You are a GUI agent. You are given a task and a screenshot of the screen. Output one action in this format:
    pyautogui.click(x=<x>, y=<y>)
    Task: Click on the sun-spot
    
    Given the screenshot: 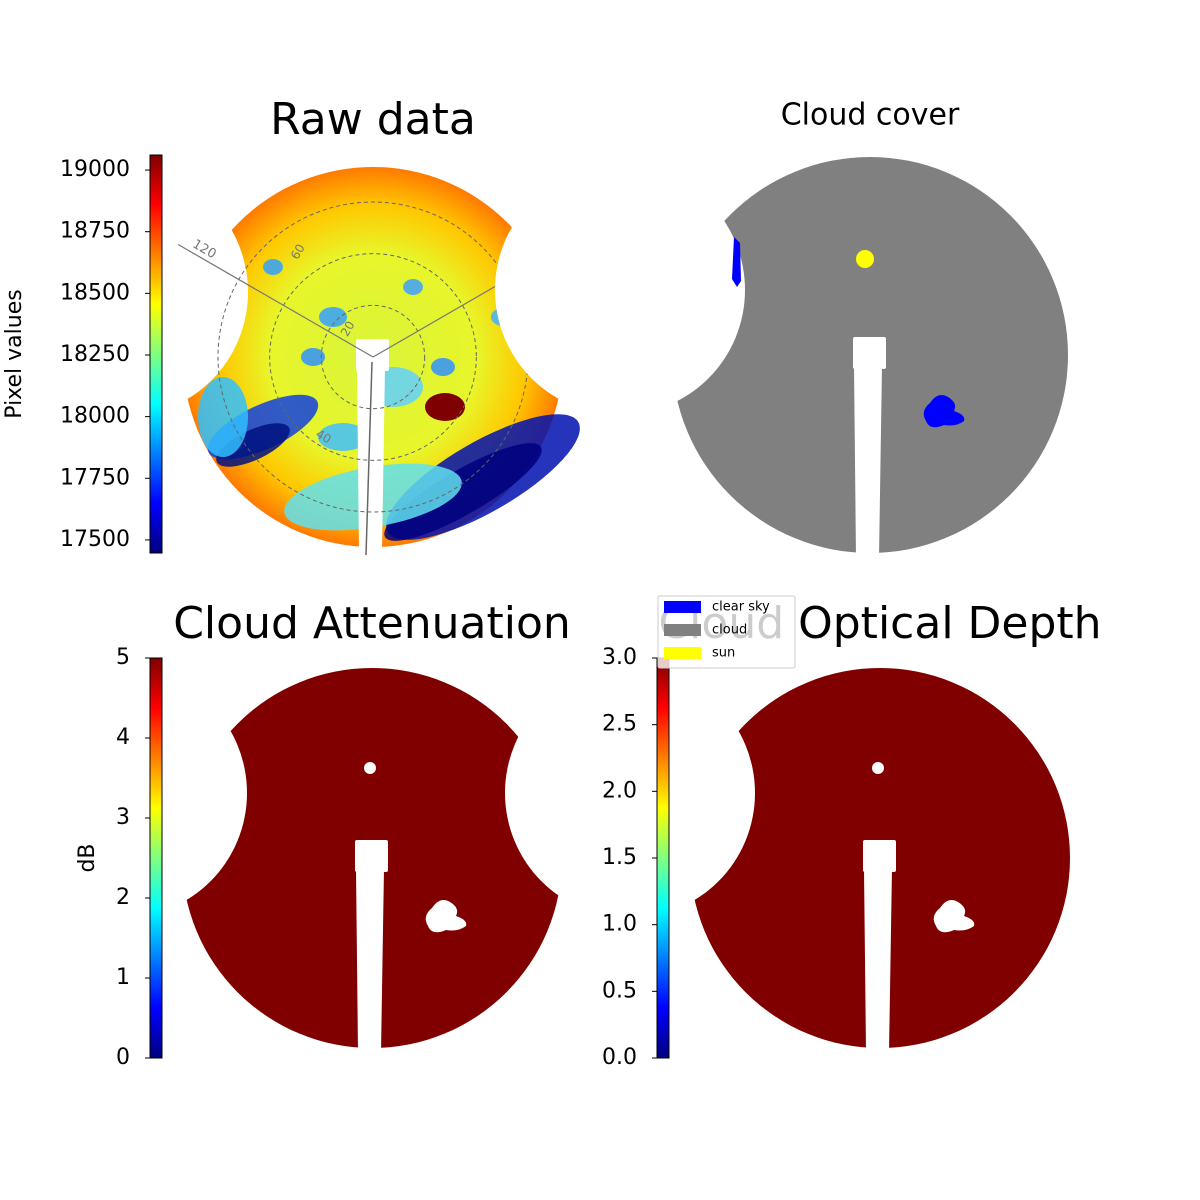 What is the action you would take?
    pyautogui.click(x=445, y=407)
    